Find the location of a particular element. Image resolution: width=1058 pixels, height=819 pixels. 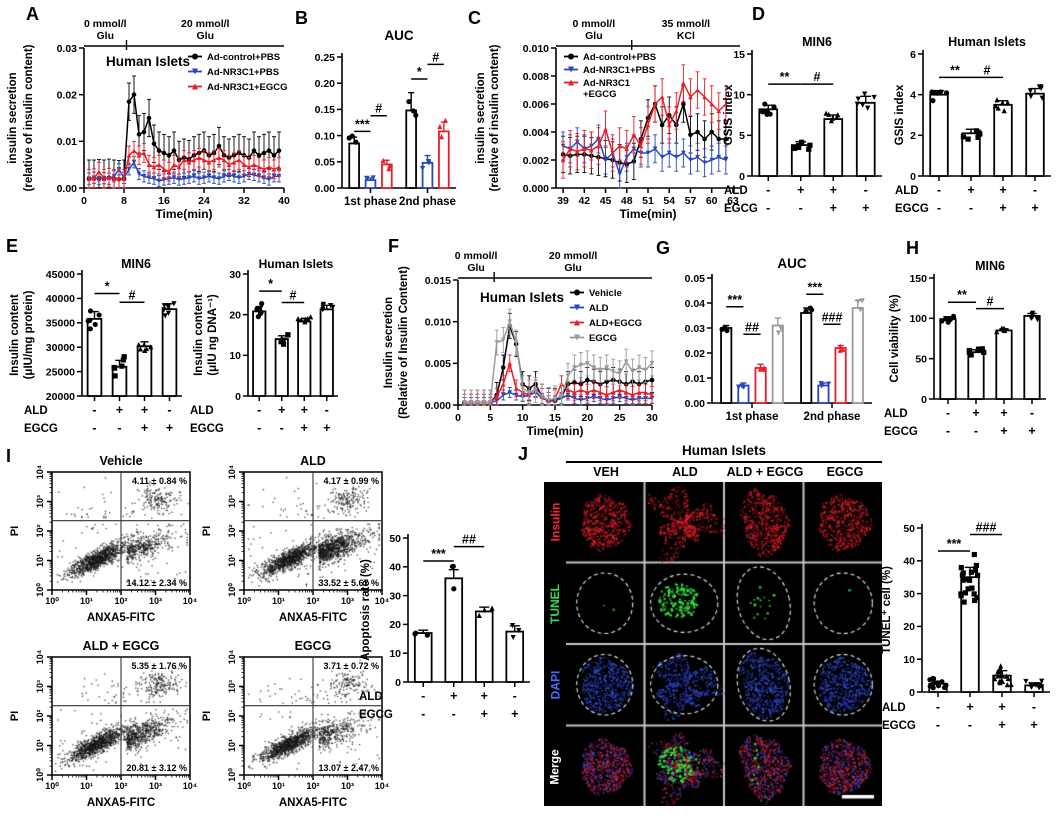

svg-text: 0.20 is located at coordinates (325, 84).